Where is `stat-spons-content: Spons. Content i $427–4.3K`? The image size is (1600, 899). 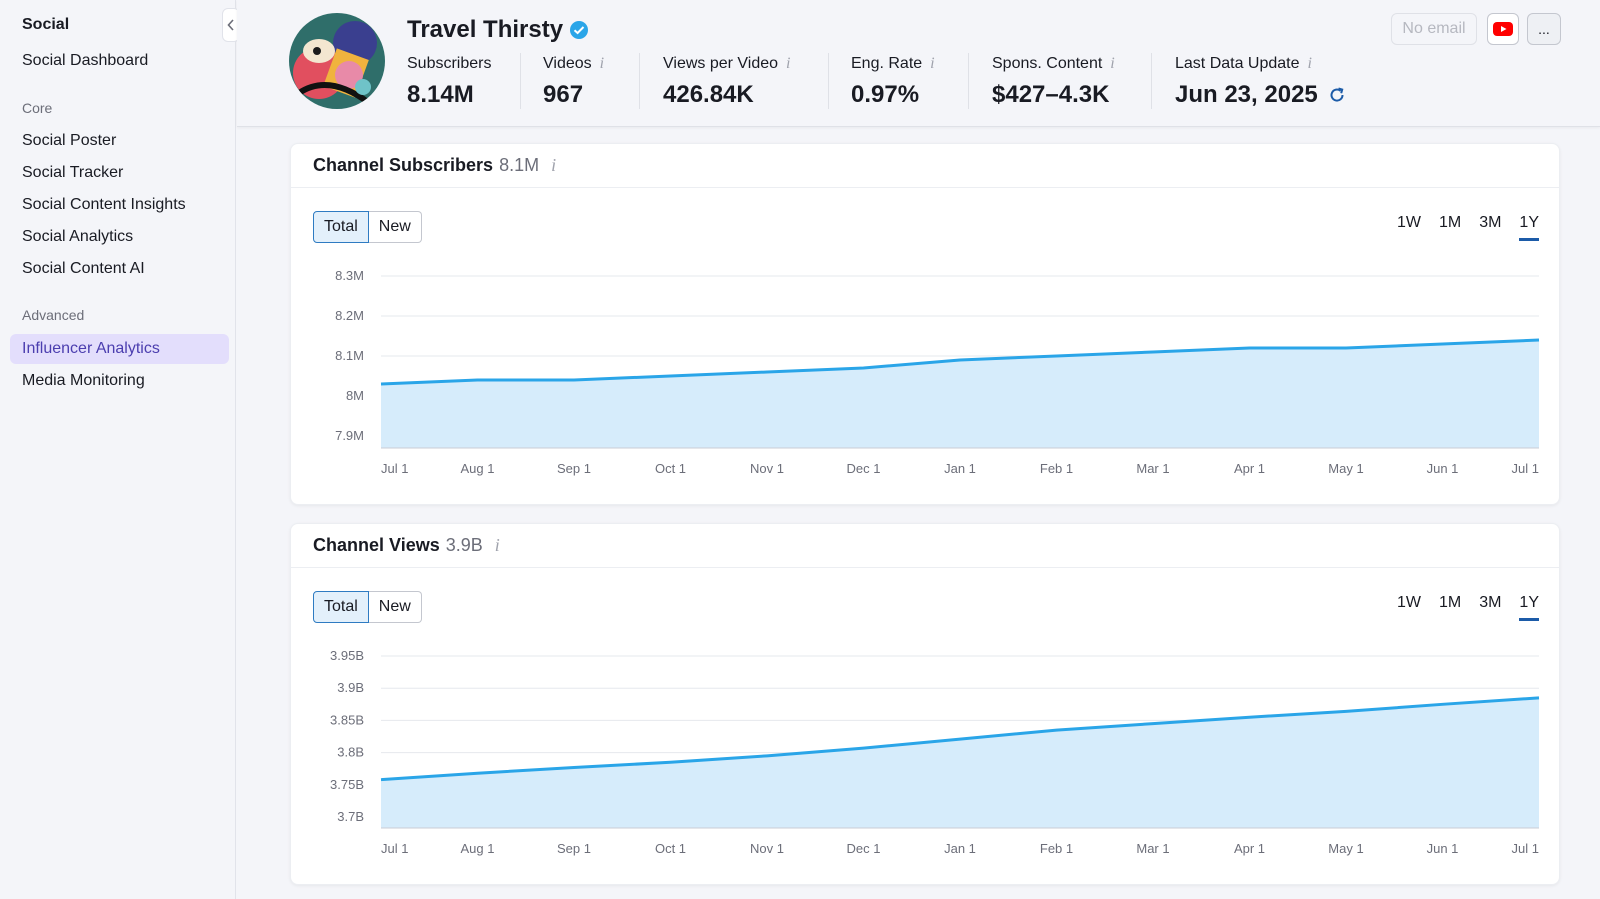 stat-spons-content: Spons. Content i $427–4.3K is located at coordinates (1053, 82).